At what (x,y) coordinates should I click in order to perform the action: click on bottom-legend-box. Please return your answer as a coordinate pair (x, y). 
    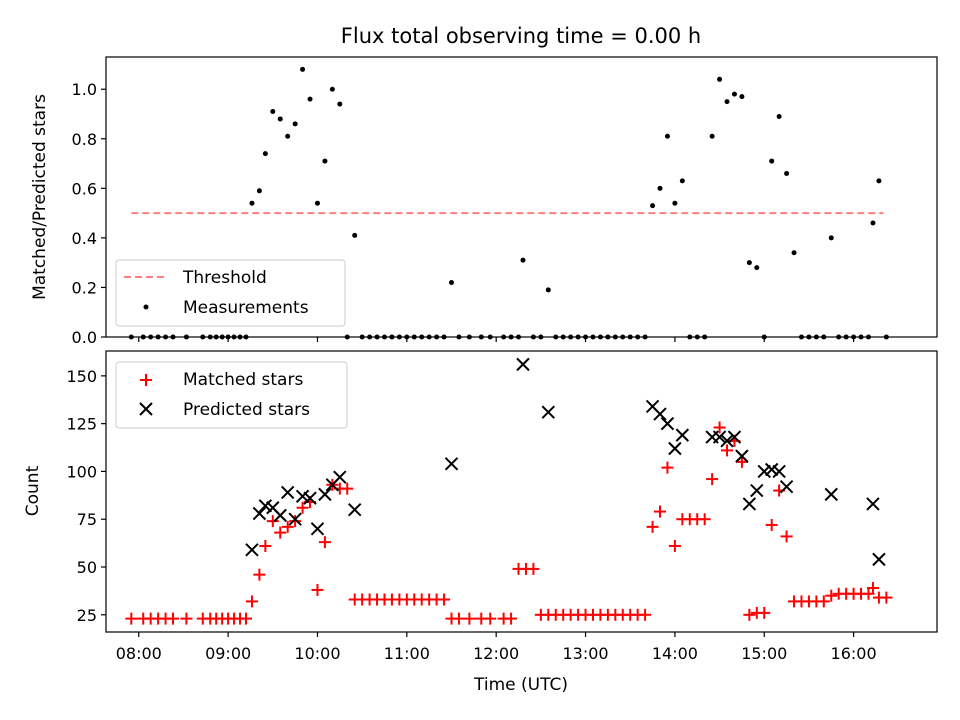
    Looking at the image, I should click on (231, 395).